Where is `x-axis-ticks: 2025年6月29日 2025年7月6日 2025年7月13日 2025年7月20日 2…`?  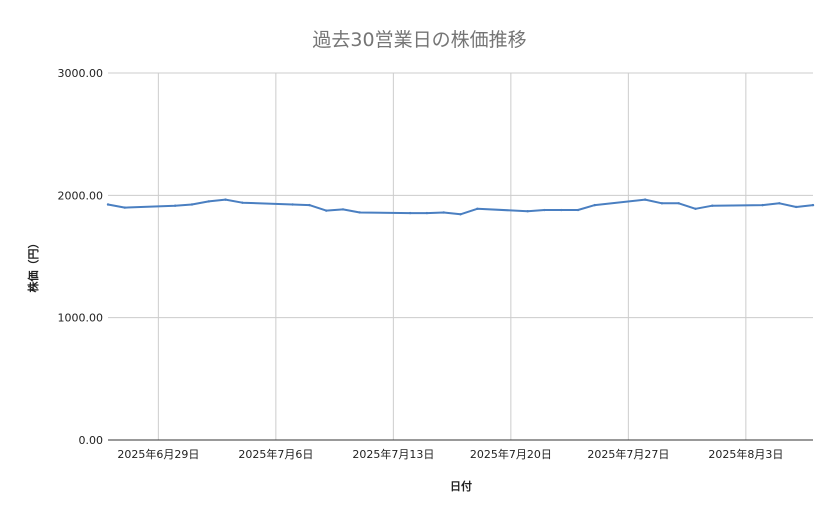
x-axis-ticks: 2025年6月29日 2025年7月6日 2025年7月13日 2025年7月20日 2… is located at coordinates (450, 454).